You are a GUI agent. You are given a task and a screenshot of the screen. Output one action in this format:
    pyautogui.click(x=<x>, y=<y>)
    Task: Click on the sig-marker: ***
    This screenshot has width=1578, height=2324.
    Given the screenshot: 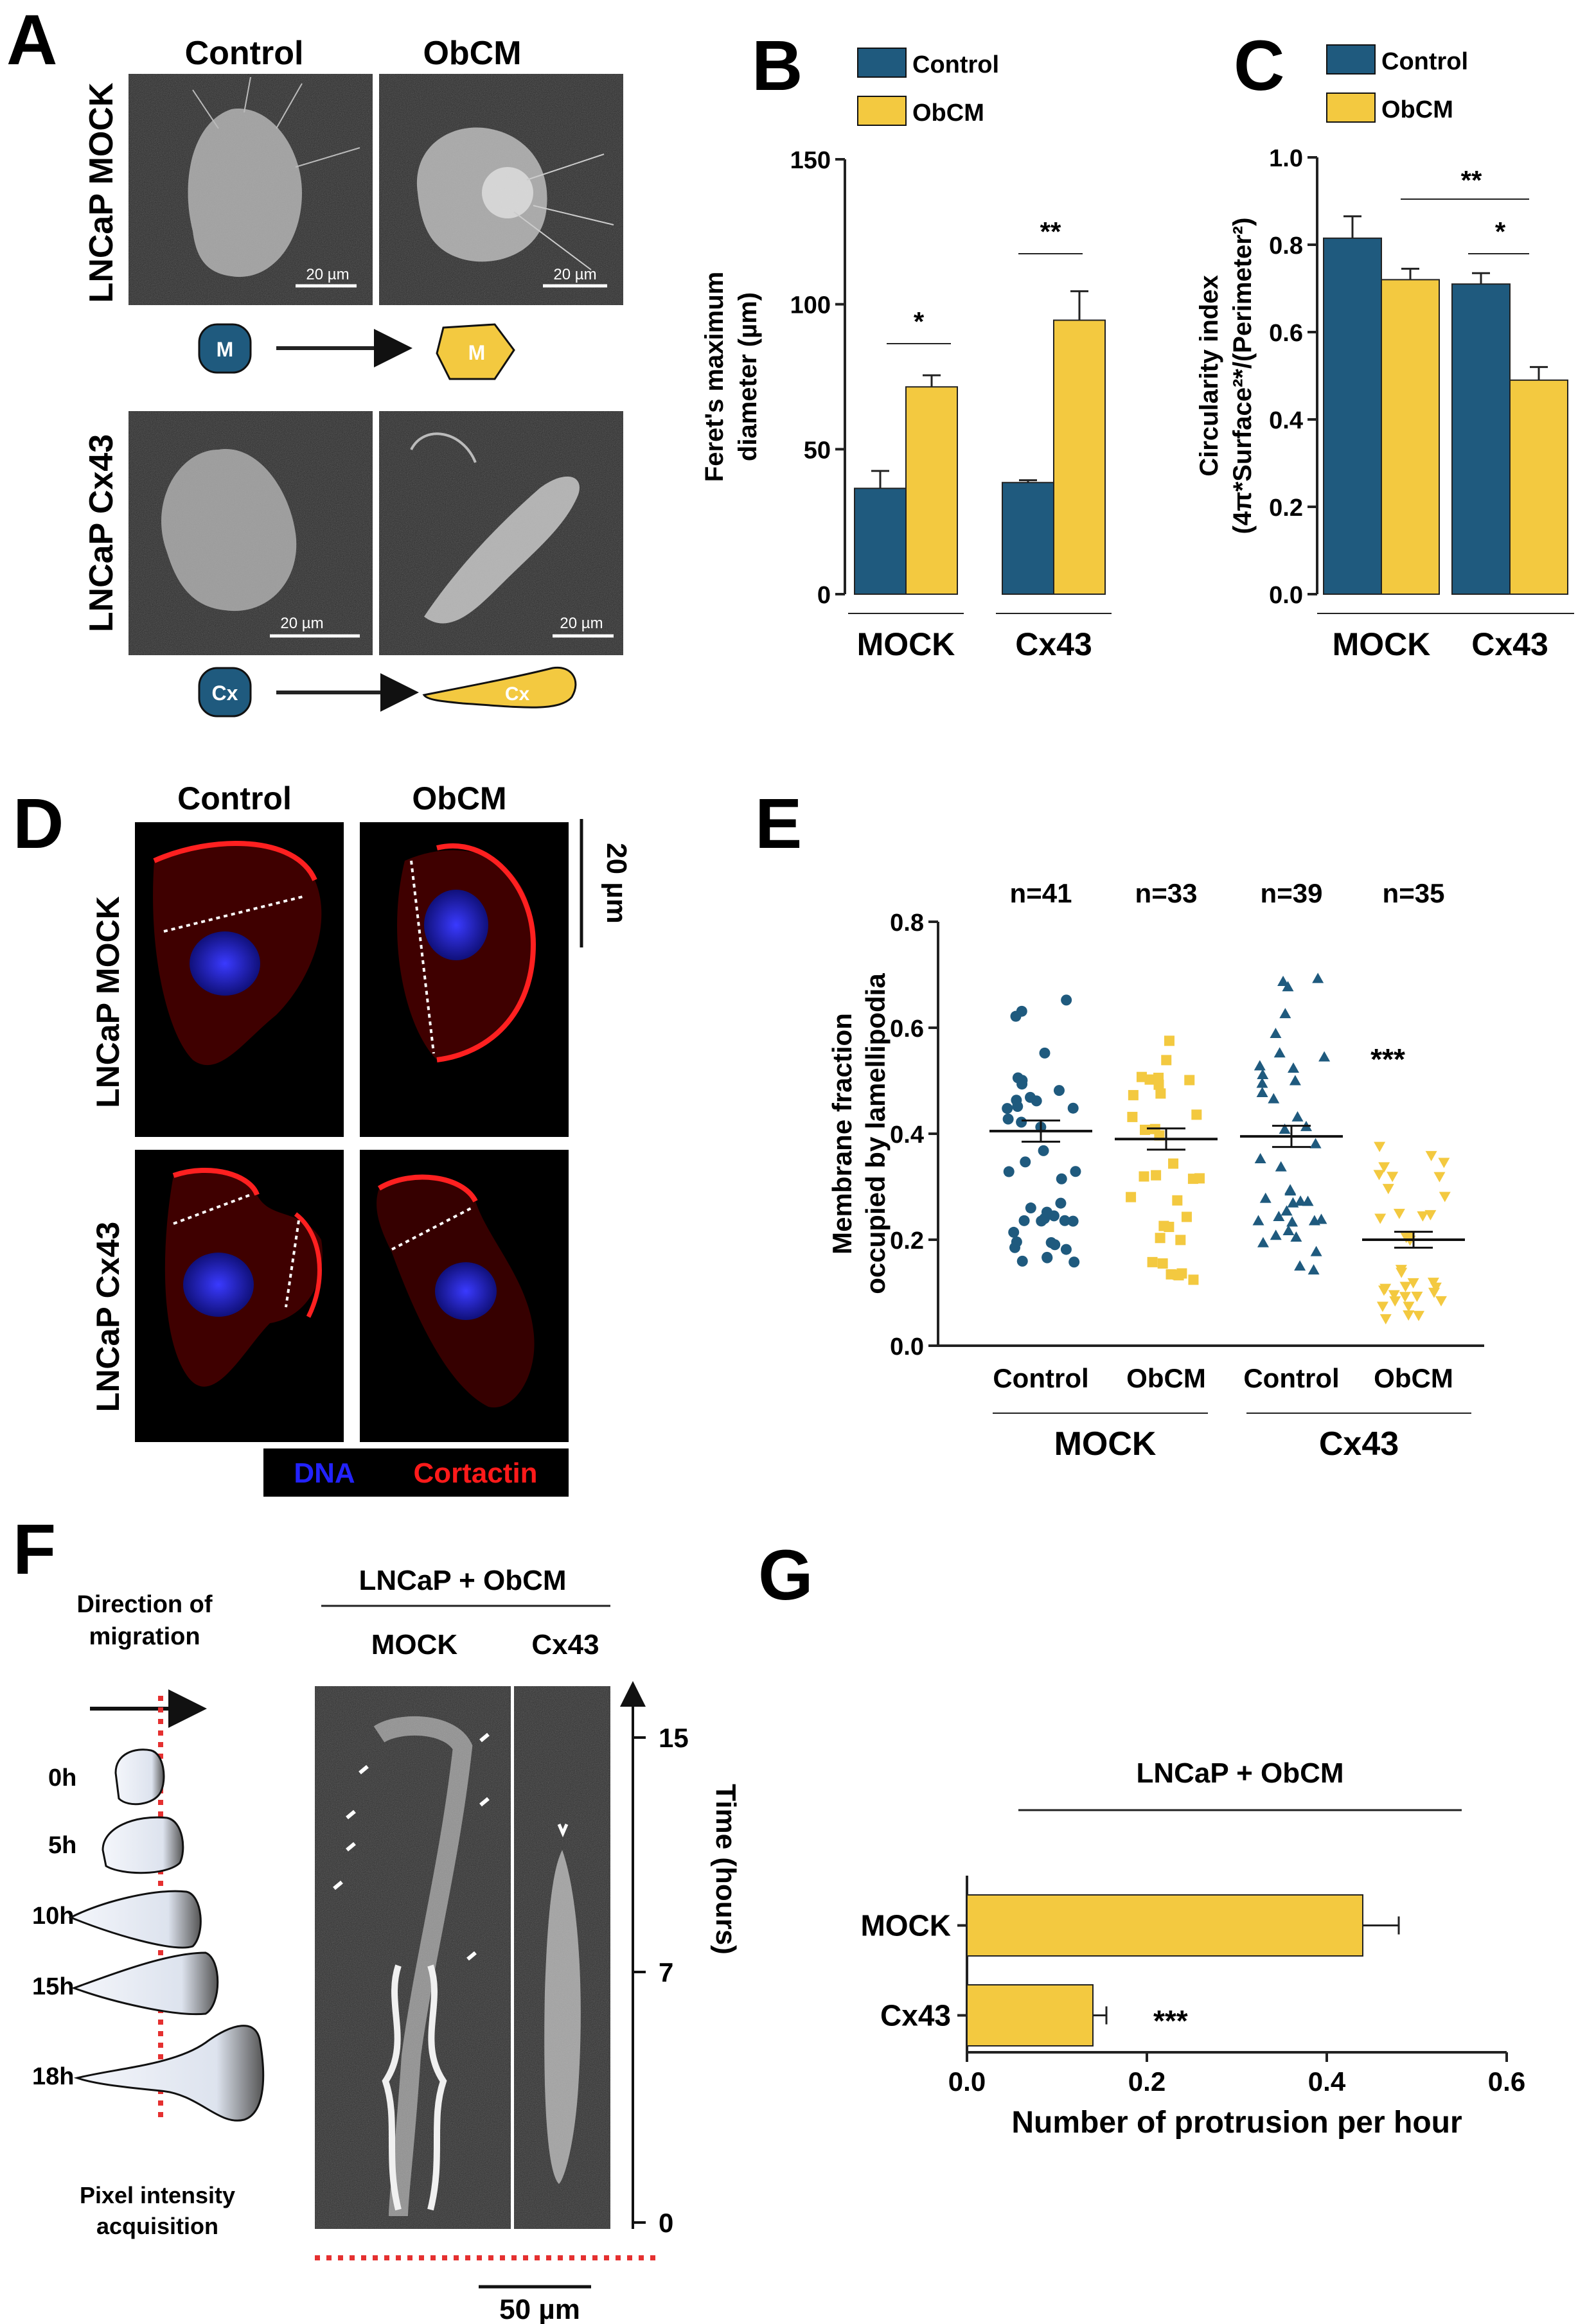 What is the action you would take?
    pyautogui.click(x=1387, y=1059)
    